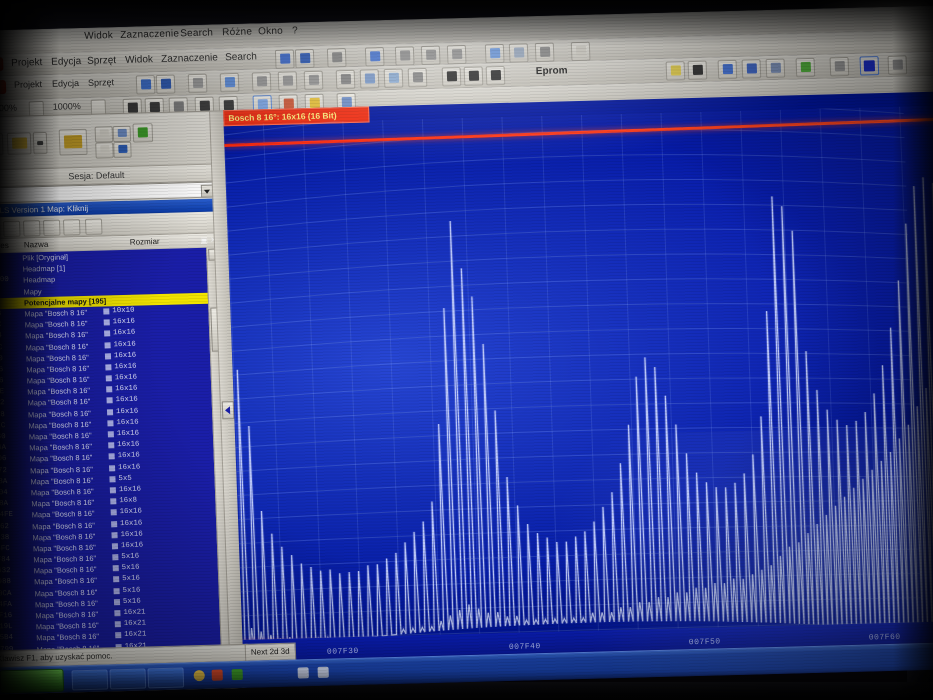 This screenshot has height=700, width=933. Describe the element at coordinates (197, 33) in the screenshot. I see `menu-item-search: Search` at that location.